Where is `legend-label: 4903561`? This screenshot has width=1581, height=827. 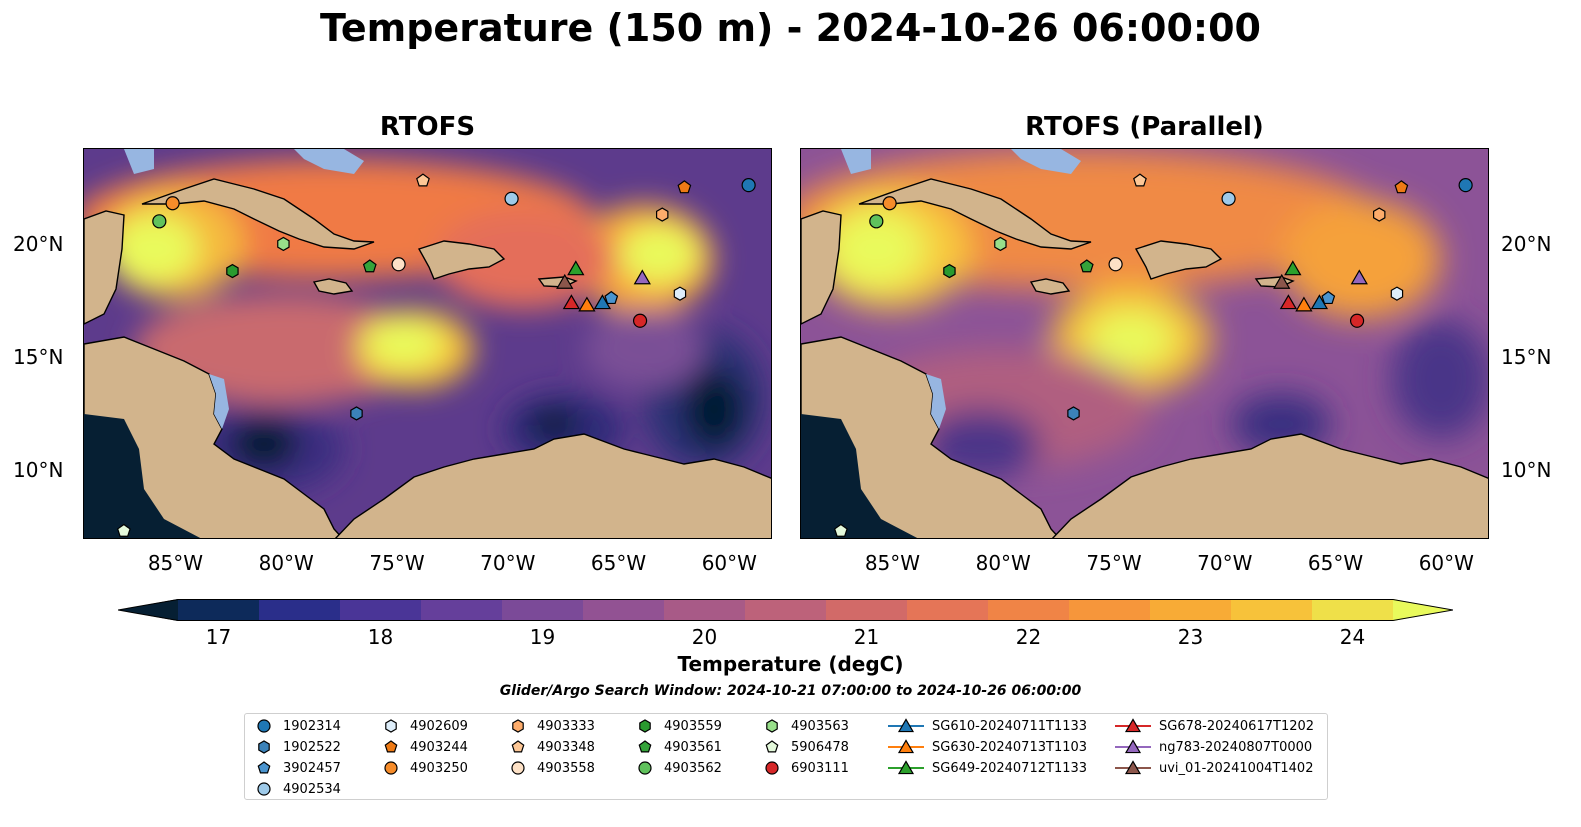 legend-label: 4903561 is located at coordinates (693, 747).